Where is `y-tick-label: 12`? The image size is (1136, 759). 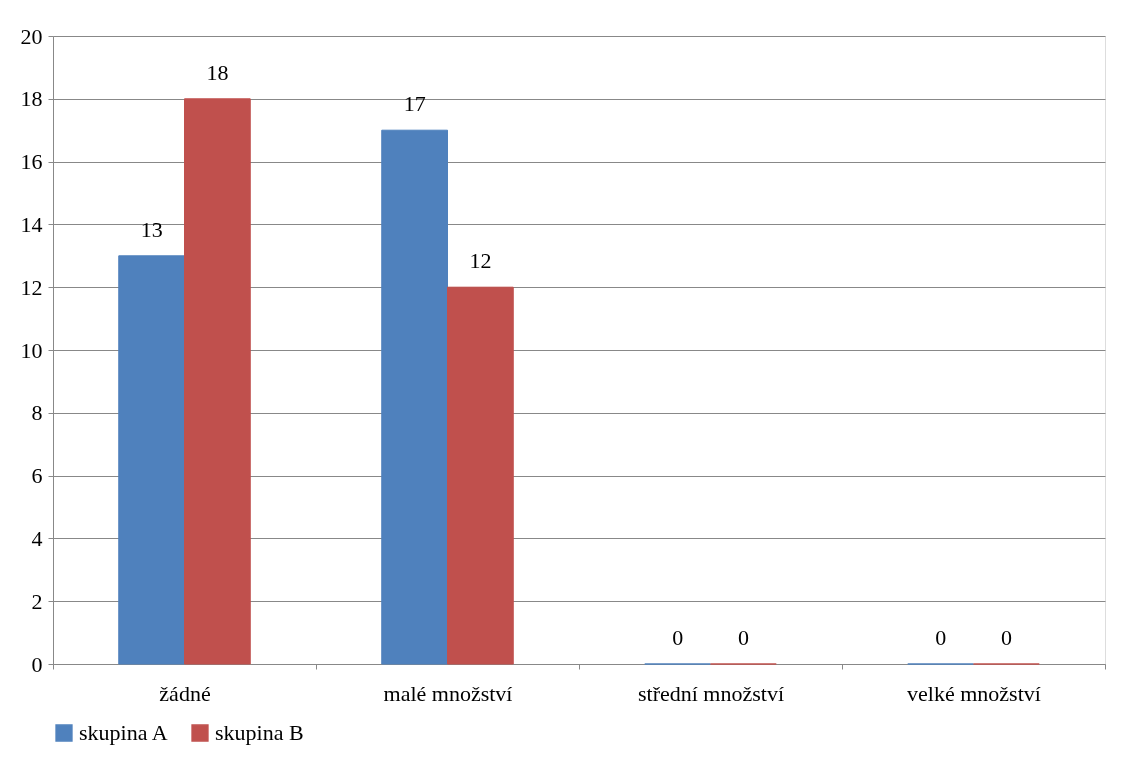
y-tick-label: 12 is located at coordinates (31, 287).